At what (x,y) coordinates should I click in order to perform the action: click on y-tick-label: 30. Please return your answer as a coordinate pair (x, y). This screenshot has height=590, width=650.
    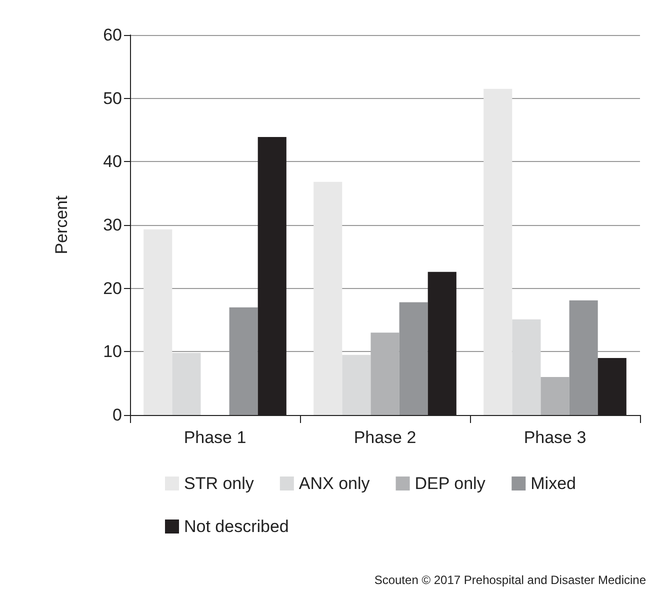
    Looking at the image, I should click on (112, 225).